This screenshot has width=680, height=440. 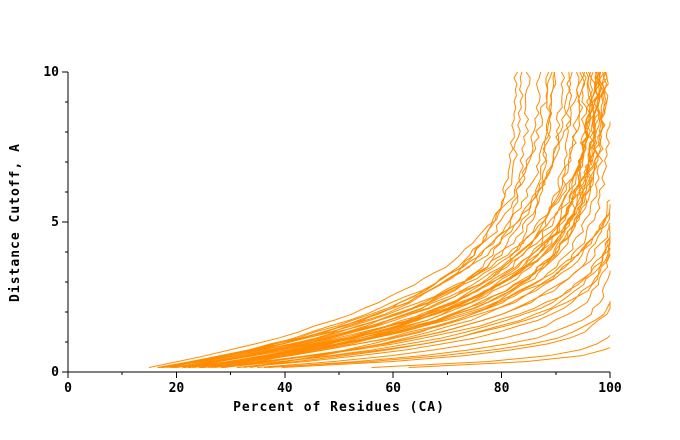 I want to click on x-tick-label: 80, so click(x=502, y=388).